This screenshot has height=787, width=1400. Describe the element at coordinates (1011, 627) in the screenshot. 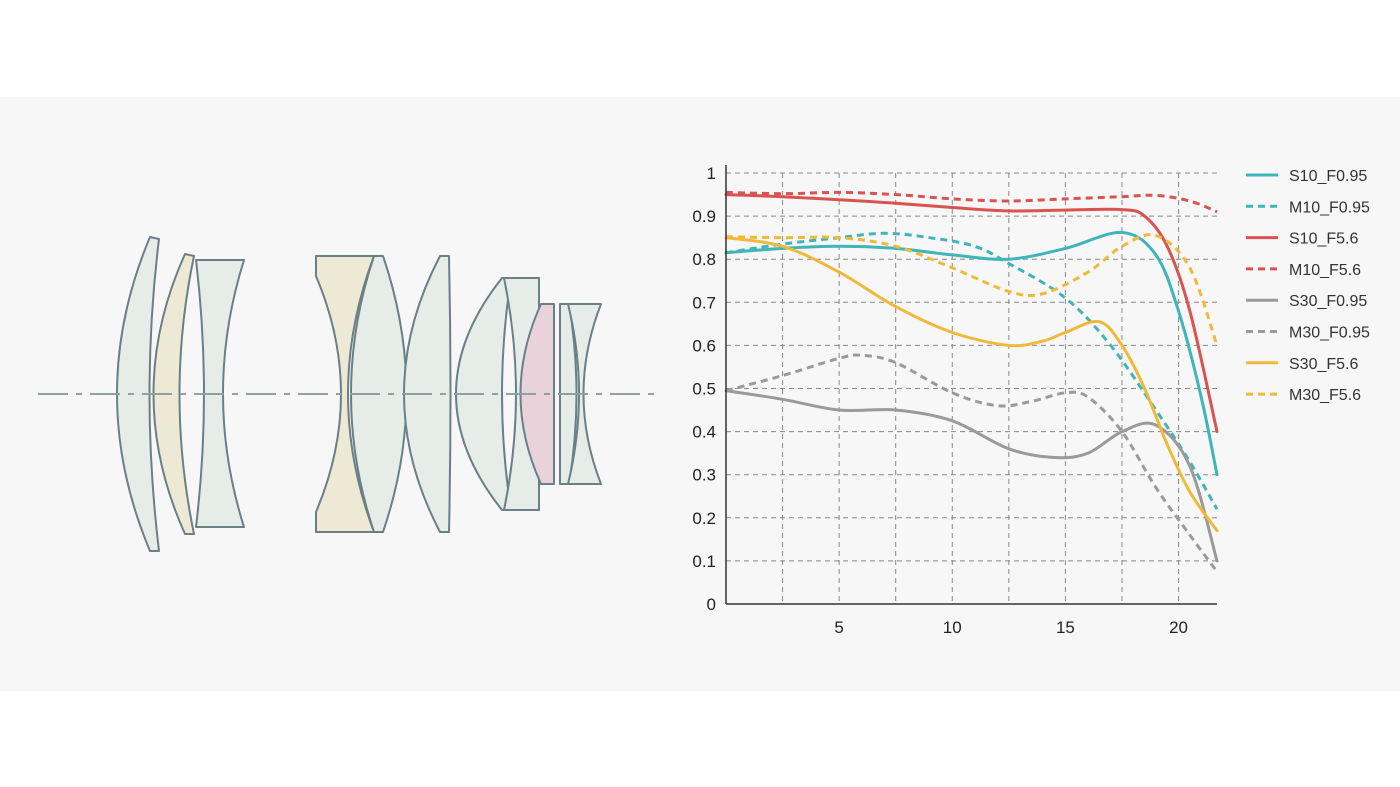

I see `x-tick-labels: 5 10 15 20` at that location.